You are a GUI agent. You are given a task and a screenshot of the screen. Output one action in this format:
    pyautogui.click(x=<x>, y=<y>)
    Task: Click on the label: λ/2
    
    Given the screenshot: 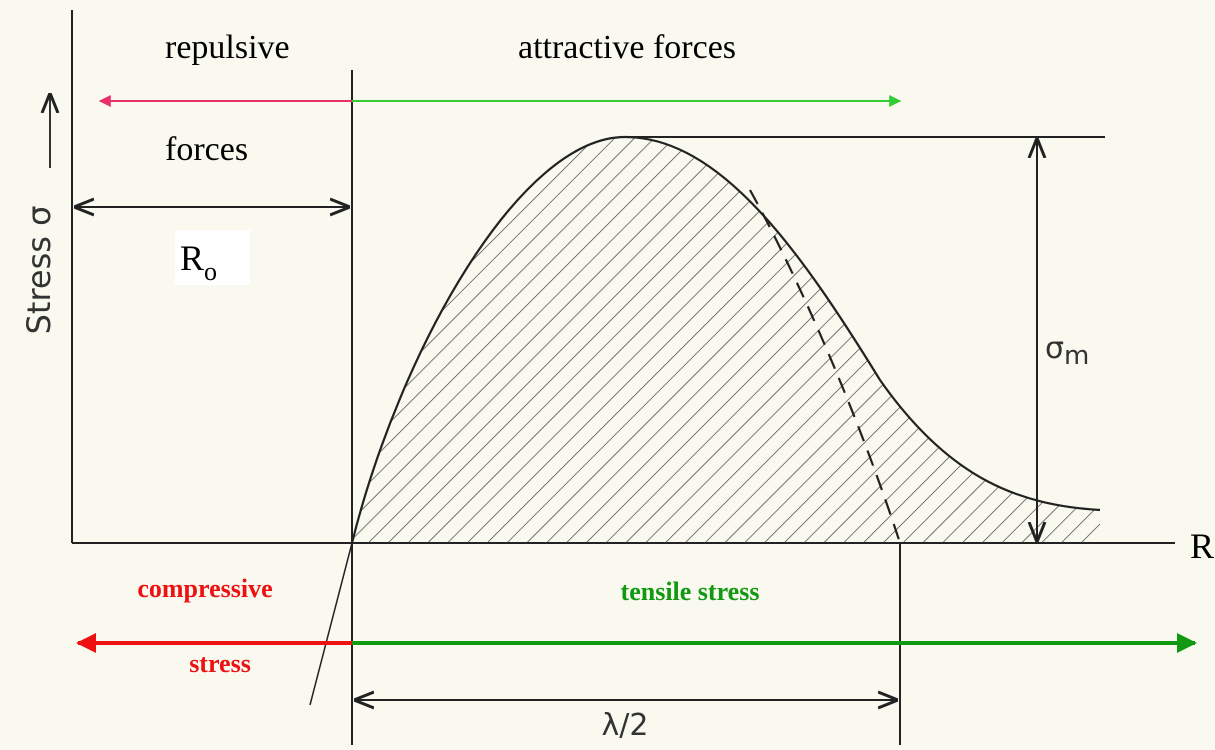 What is the action you would take?
    pyautogui.click(x=625, y=725)
    